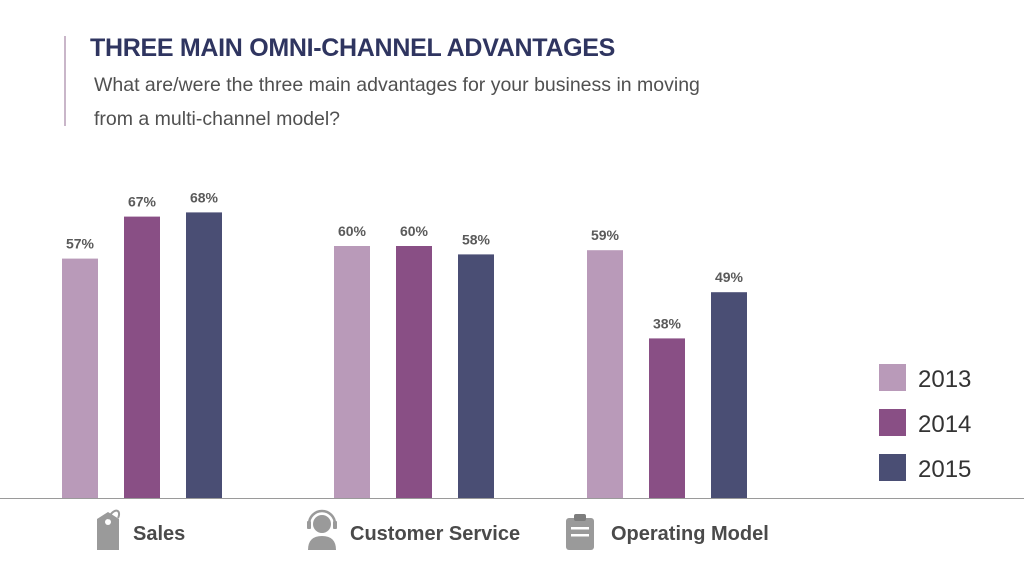  Describe the element at coordinates (414, 372) in the screenshot. I see `bar-customer-service-2014` at that location.